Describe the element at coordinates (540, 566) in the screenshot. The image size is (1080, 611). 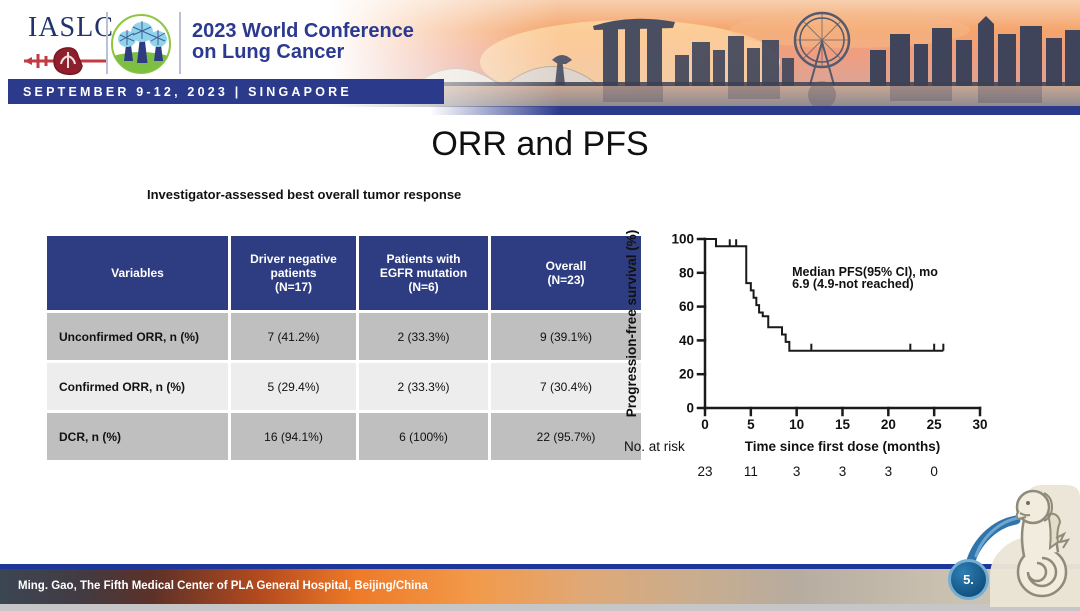
I see `footer-accent-line` at that location.